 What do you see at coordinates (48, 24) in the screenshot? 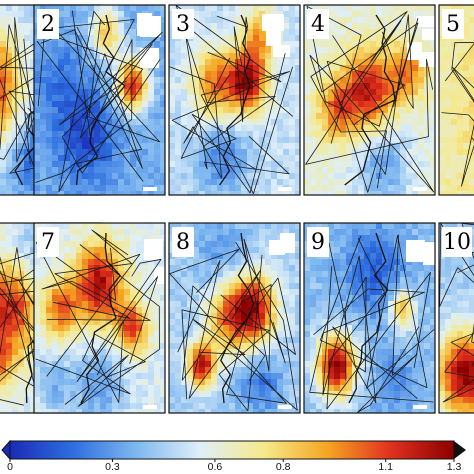
I see `panel-label: 2` at bounding box center [48, 24].